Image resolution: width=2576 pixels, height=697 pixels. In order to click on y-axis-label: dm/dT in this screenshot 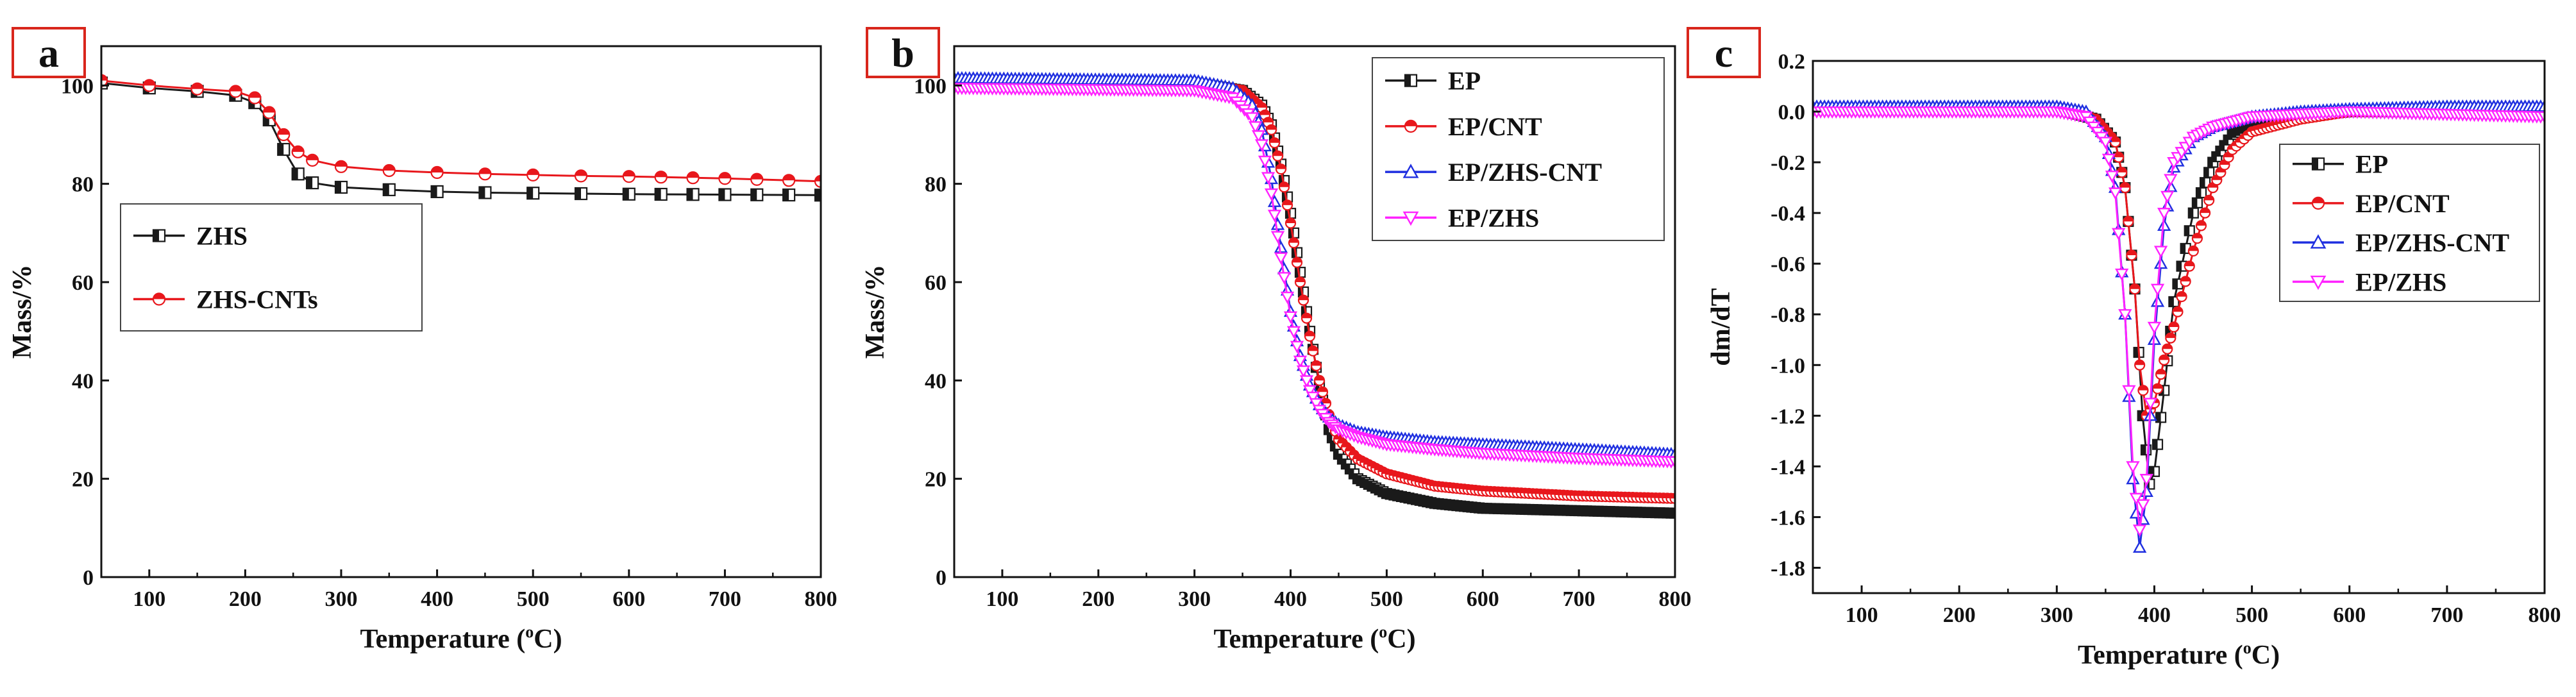, I will do `click(1721, 326)`.